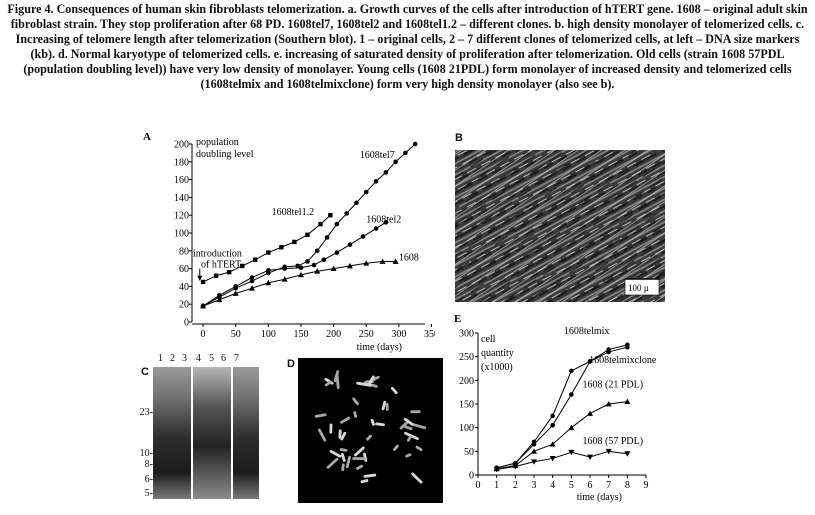 The height and width of the screenshot is (515, 815). Describe the element at coordinates (206, 433) in the screenshot. I see `panel-c-southern-blot` at that location.